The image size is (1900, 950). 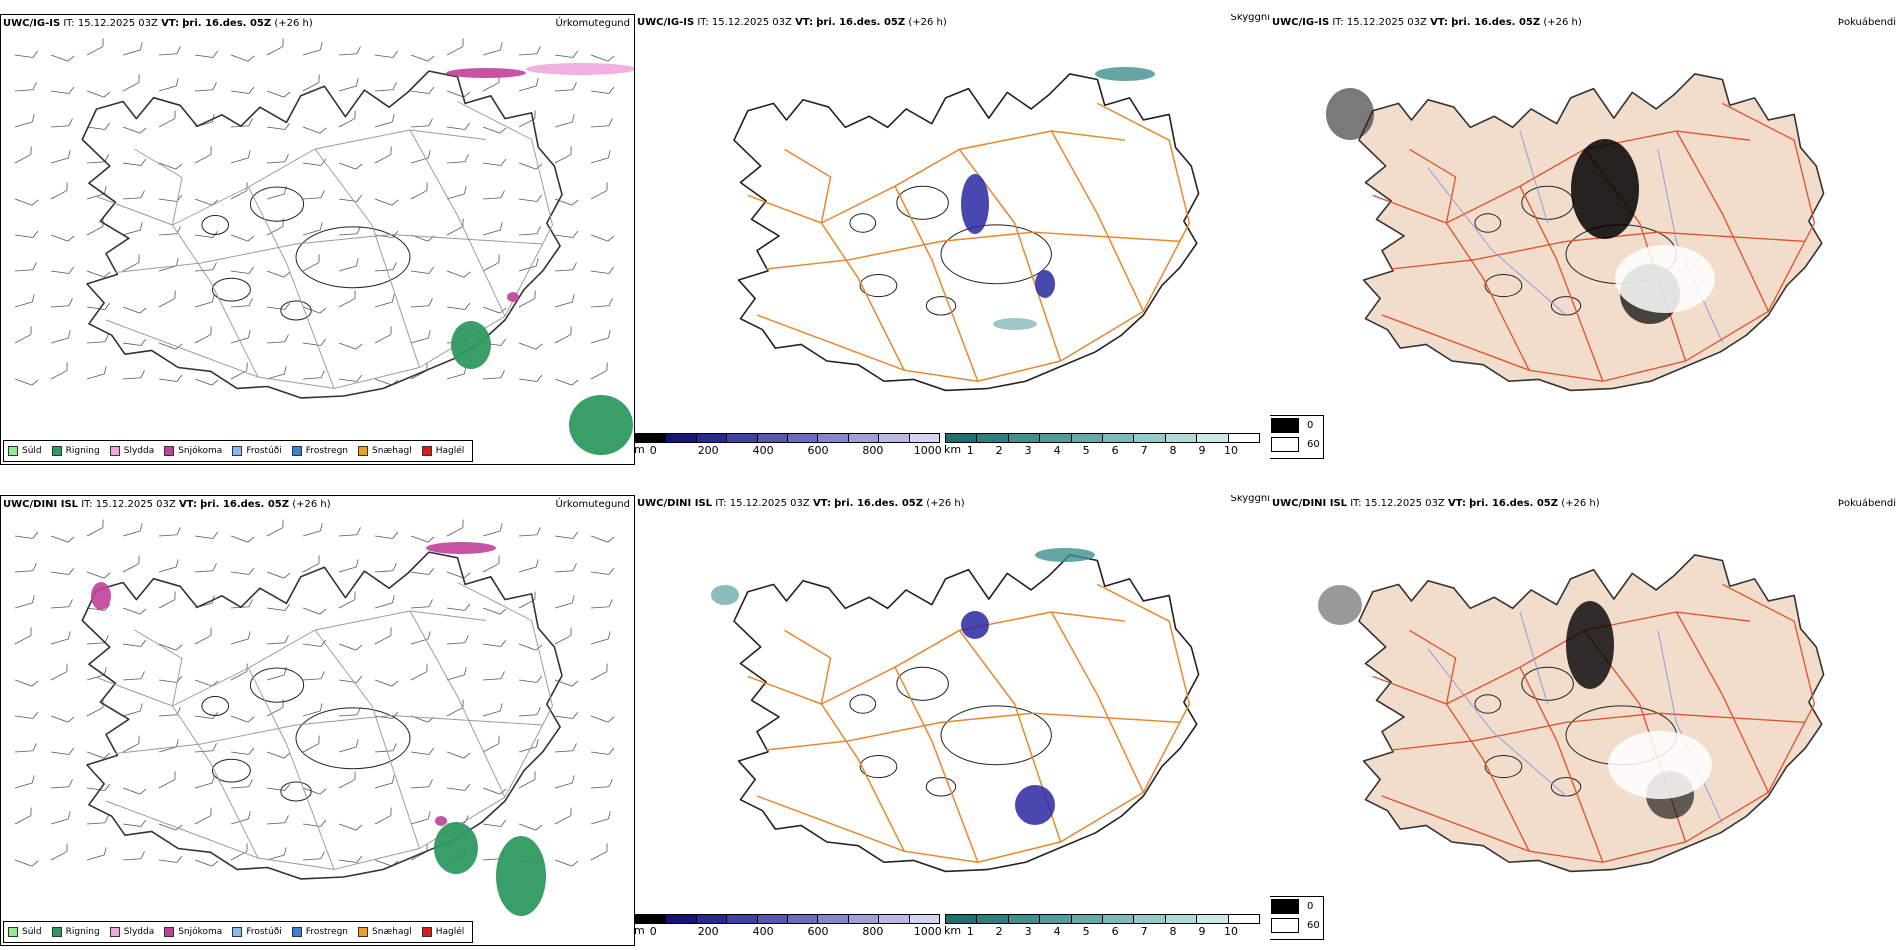 I want to click on ceiling-colorbar: 0 200 400 600 800 1000 m, so click(x=788, y=927).